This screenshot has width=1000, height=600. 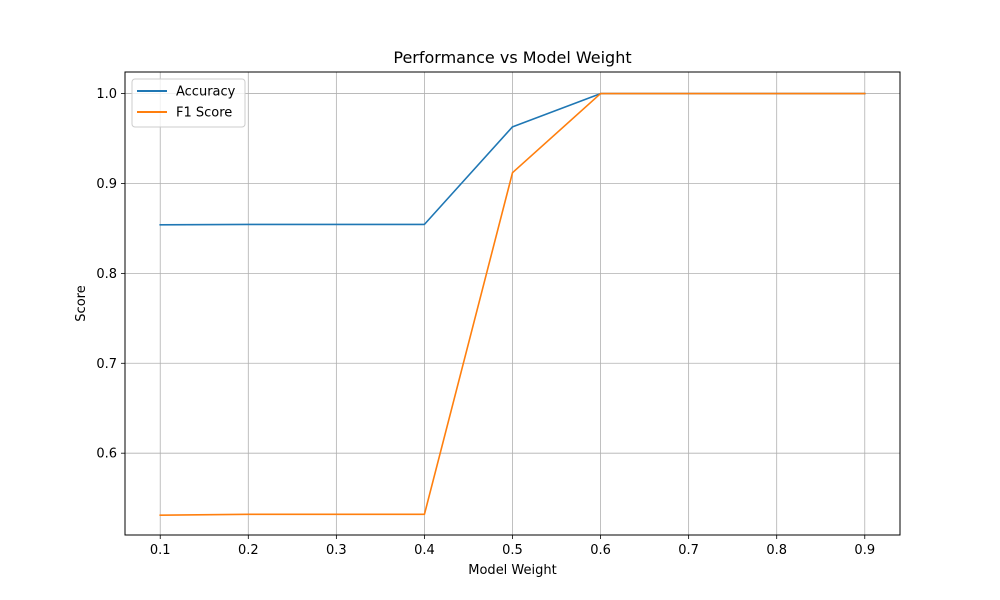 I want to click on x-tick-label: 0.7, so click(x=688, y=550).